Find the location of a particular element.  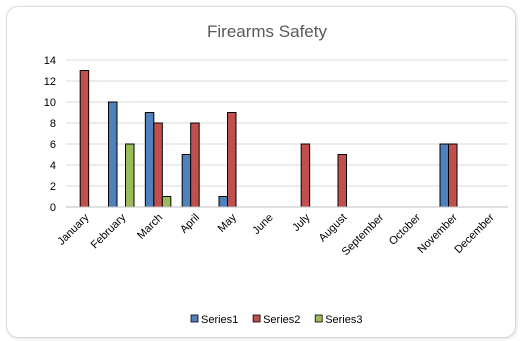

chart-title: Firearms Safety is located at coordinates (267, 31).